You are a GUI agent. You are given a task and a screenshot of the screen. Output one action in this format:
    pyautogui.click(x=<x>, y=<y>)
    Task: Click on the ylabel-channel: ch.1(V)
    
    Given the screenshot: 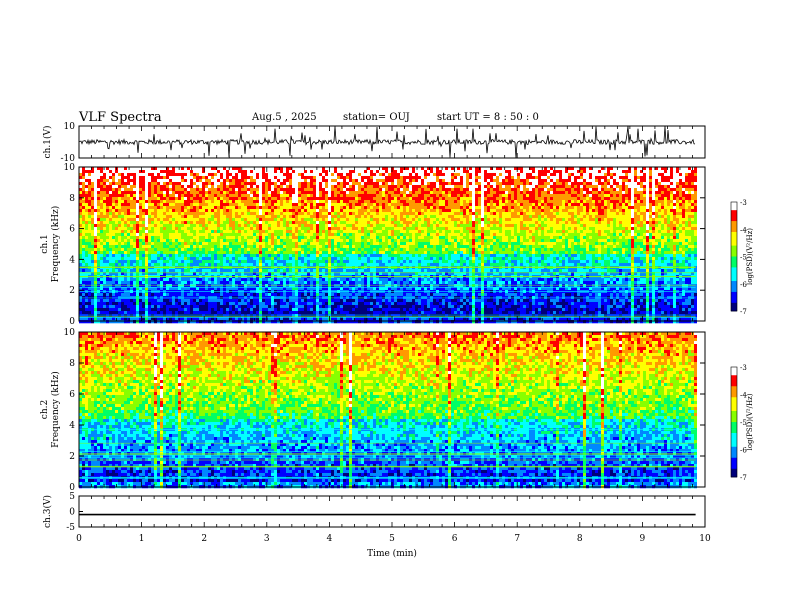 What is the action you would take?
    pyautogui.click(x=47, y=142)
    